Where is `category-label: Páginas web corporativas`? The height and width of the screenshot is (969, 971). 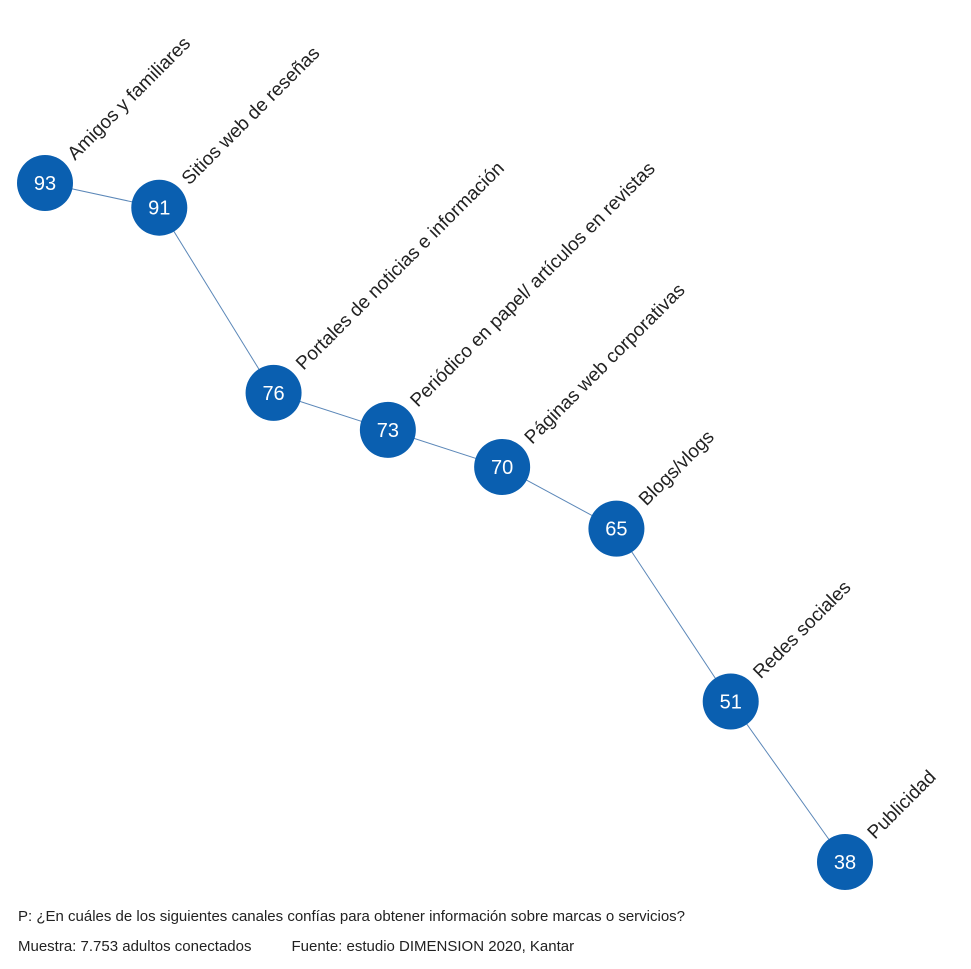 category-label: Páginas web corporativas is located at coordinates (605, 364).